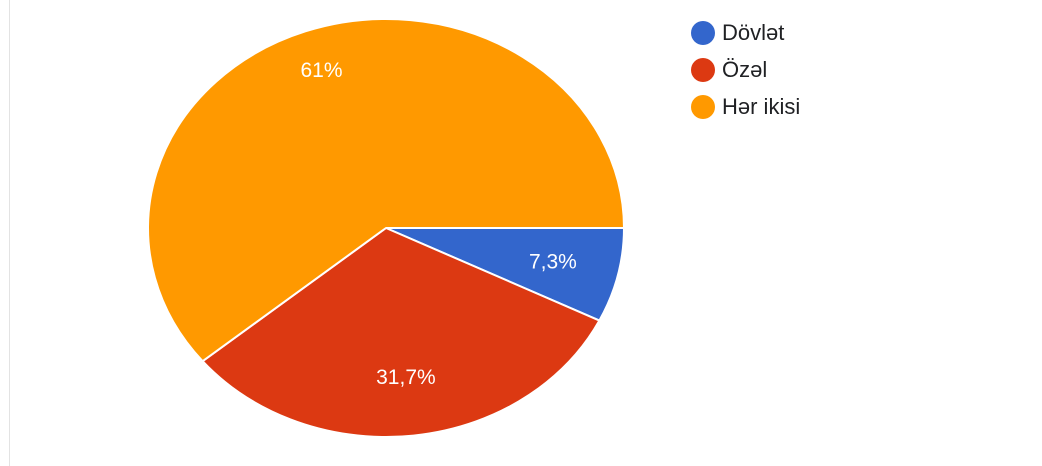 The image size is (1042, 466). Describe the element at coordinates (553, 262) in the screenshot. I see `slice-data-label-1: 7,3%` at that location.